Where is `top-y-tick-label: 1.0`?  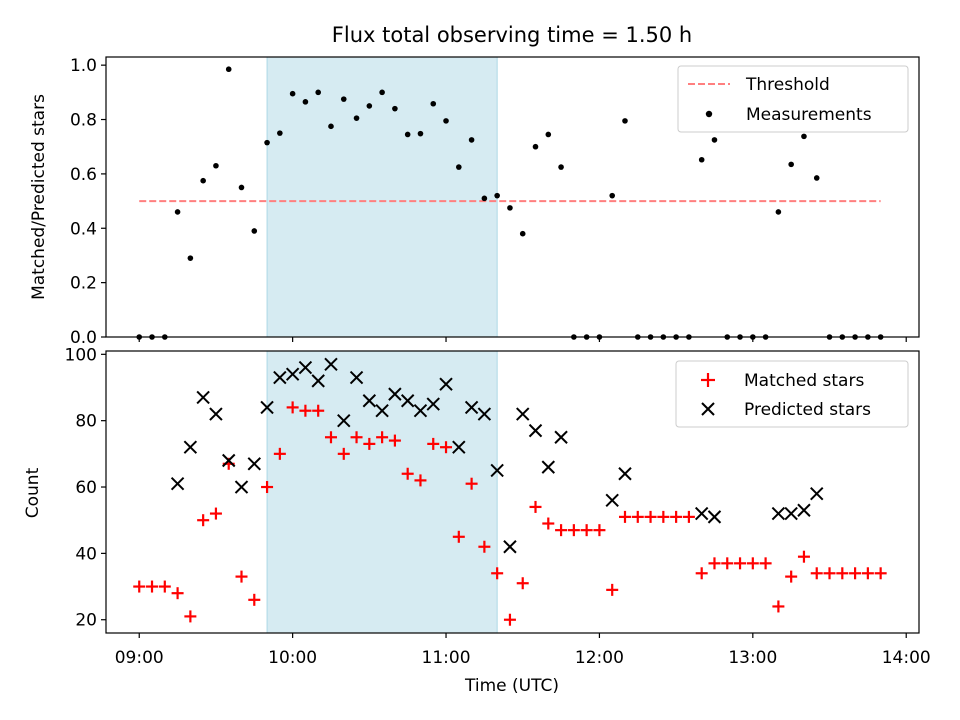
top-y-tick-label: 1.0 is located at coordinates (83, 66).